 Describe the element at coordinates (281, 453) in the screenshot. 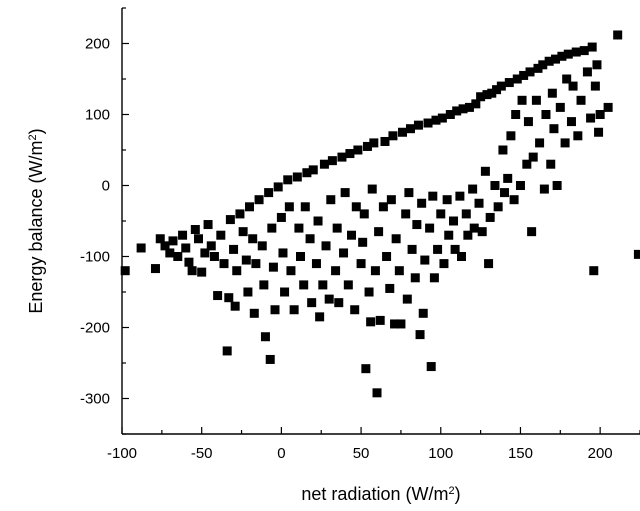

I see `x-tick-label: 0` at that location.